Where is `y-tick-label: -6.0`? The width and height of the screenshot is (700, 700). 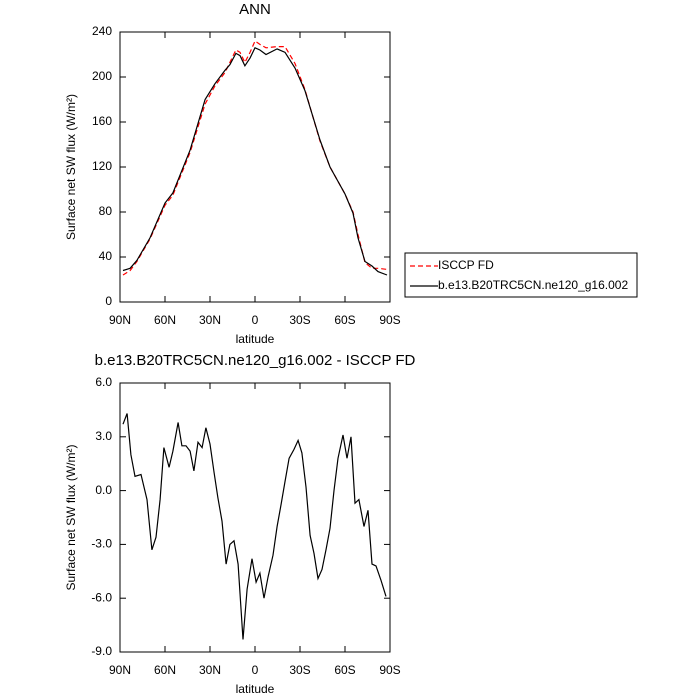
y-tick-label: -6.0 is located at coordinates (101, 597).